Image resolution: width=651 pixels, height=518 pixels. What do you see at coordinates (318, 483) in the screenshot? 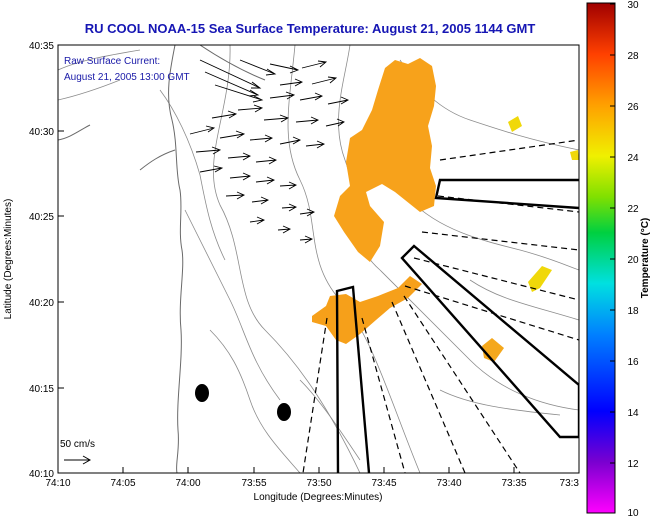
I see `x-tick-label: 73:50` at bounding box center [318, 483].